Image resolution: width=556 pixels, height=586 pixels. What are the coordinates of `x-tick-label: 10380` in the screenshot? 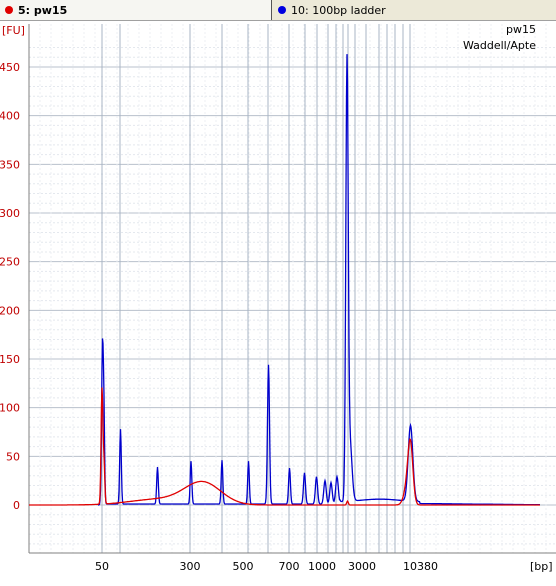 It's located at (420, 566).